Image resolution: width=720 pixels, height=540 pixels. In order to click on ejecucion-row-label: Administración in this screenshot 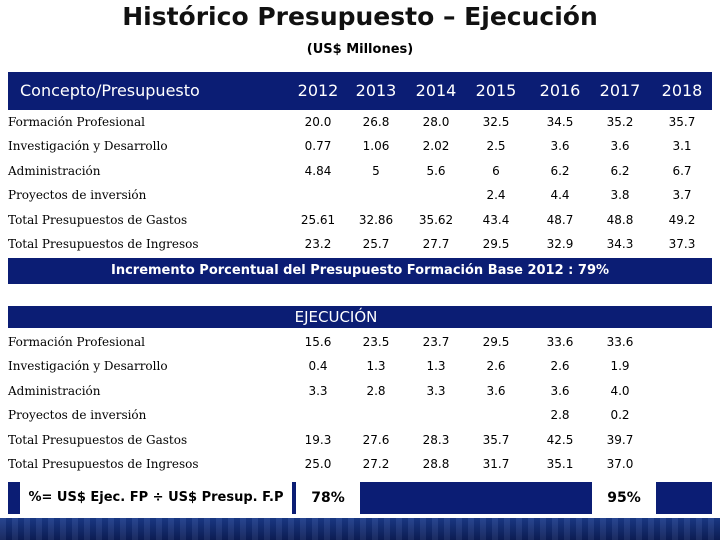, I will do `click(54, 390)`.